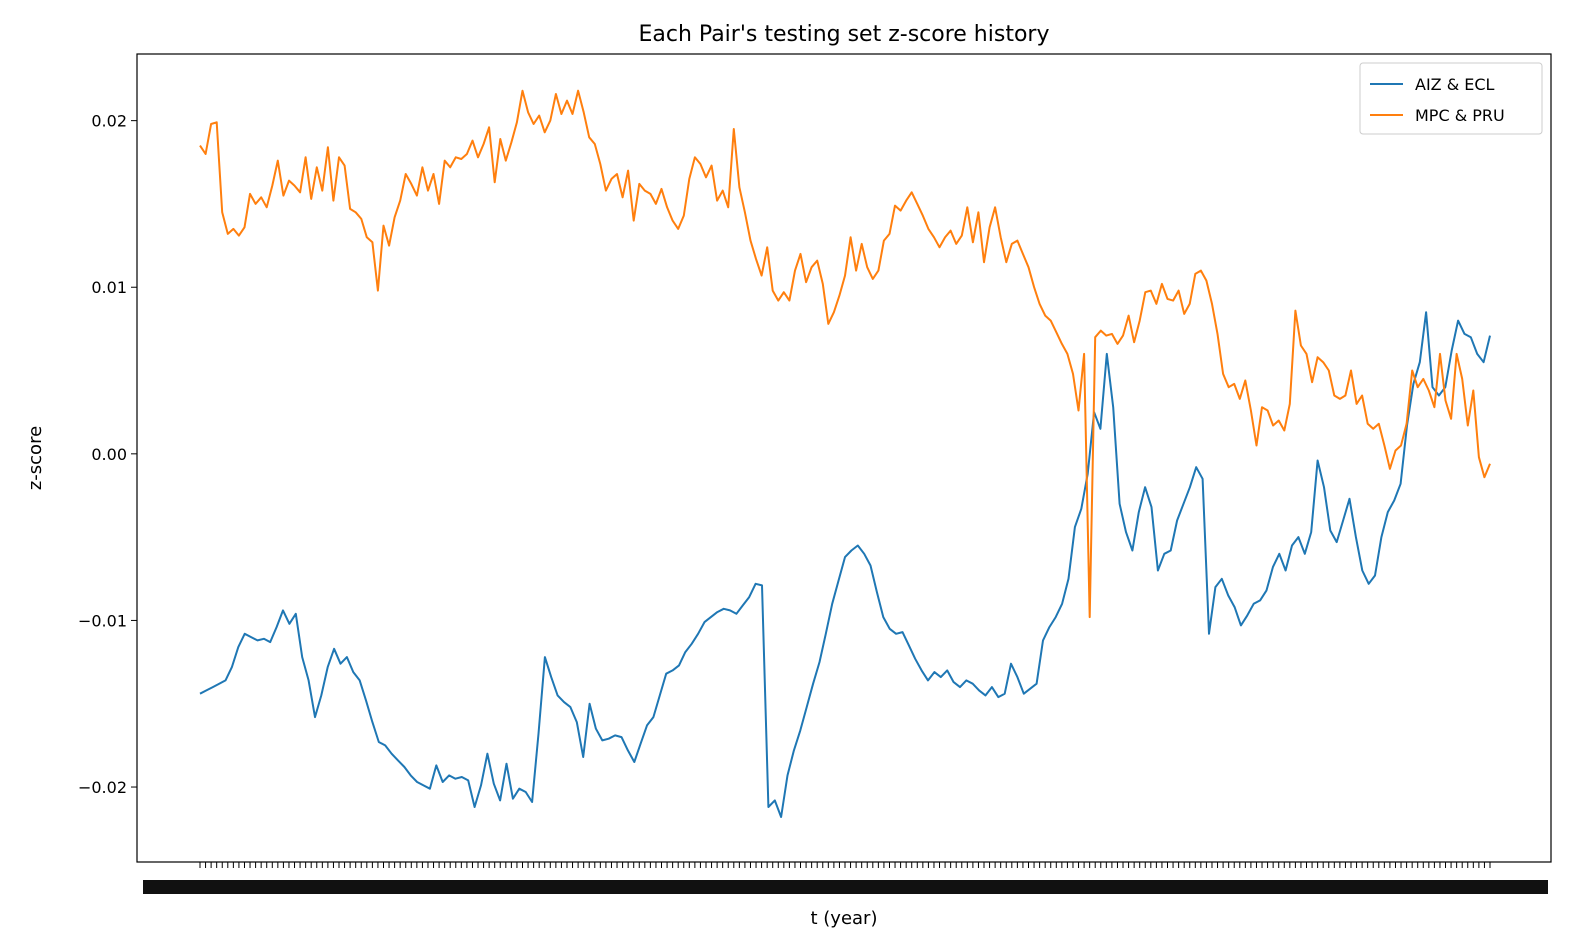 This screenshot has width=1580, height=948. I want to click on legend-box, so click(1451, 98).